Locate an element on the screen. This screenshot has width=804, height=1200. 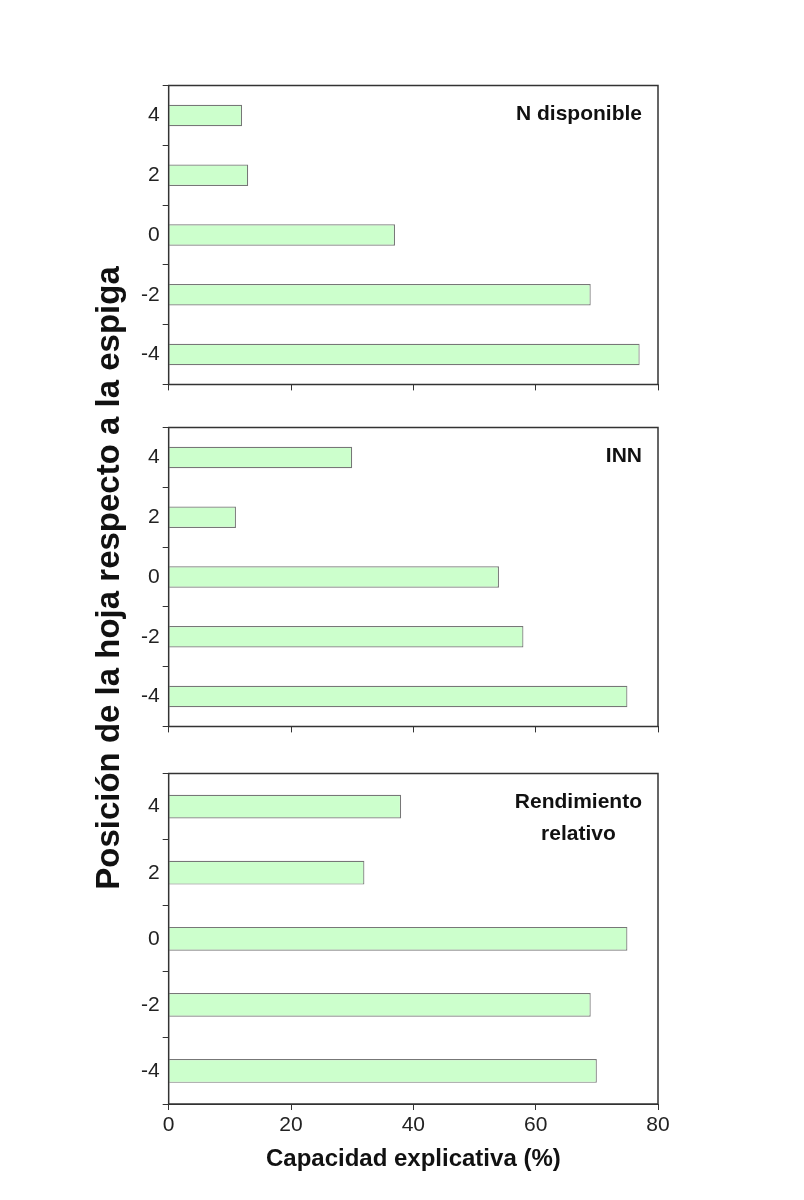
text: N disponible is located at coordinates (579, 112).